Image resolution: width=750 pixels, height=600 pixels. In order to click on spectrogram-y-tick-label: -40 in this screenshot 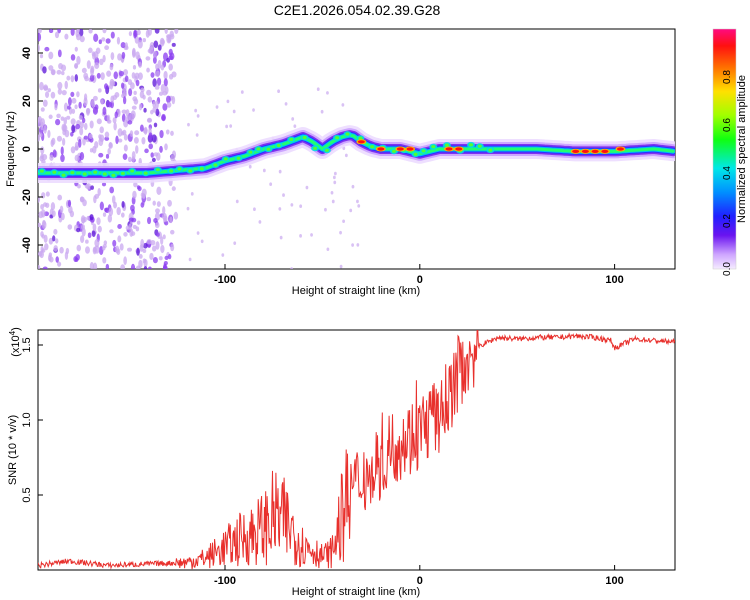, I will do `click(27, 245)`.